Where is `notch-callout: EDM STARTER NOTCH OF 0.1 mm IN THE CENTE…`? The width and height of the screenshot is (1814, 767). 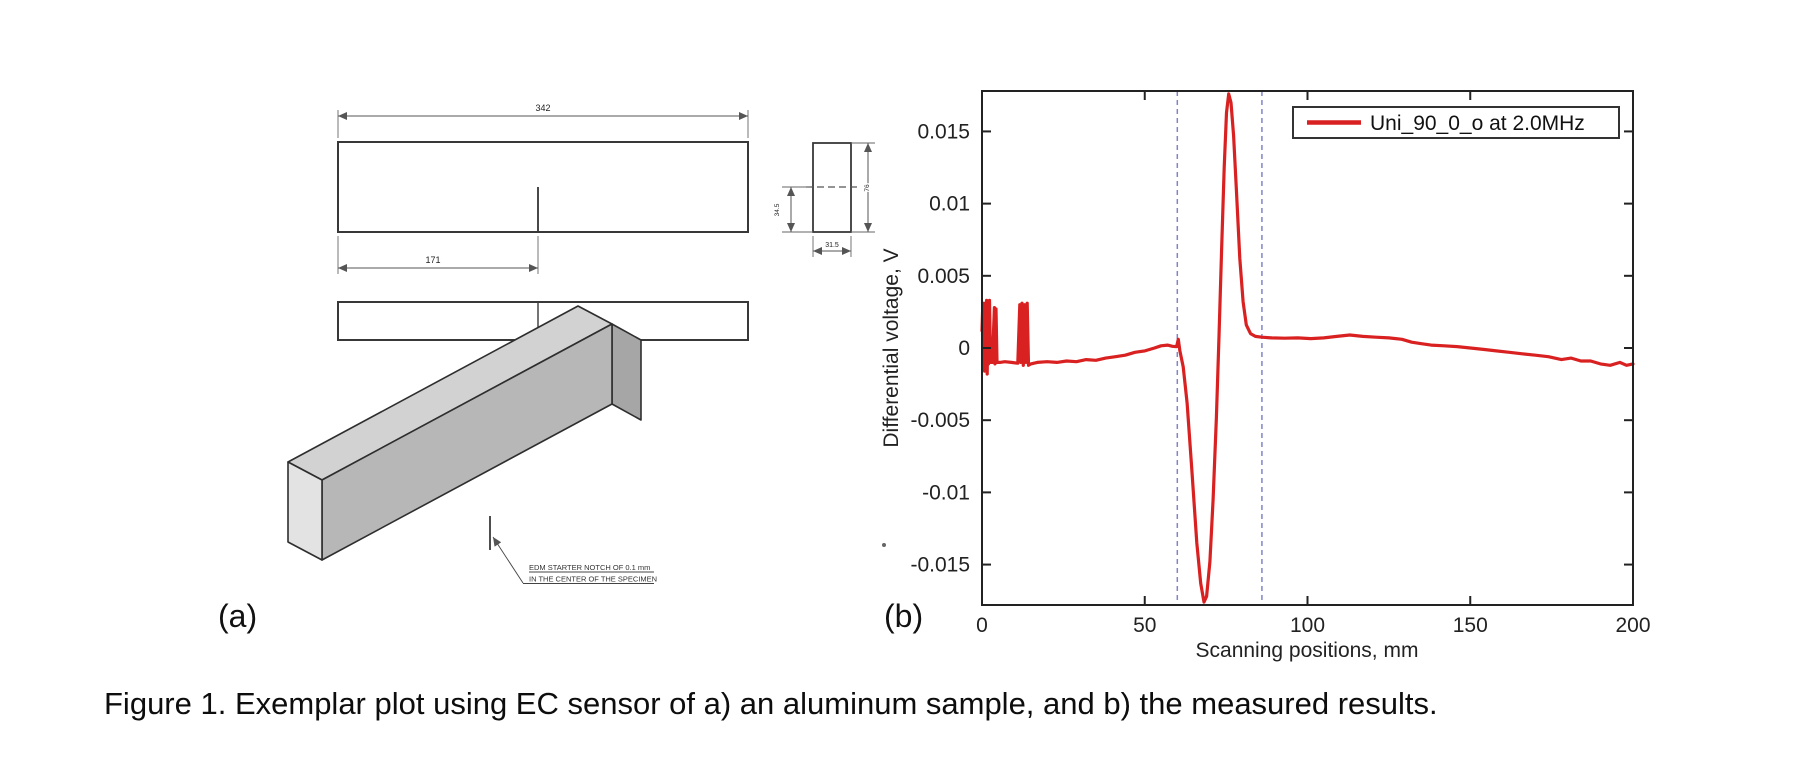
notch-callout: EDM STARTER NOTCH OF 0.1 mm IN THE CENTE… is located at coordinates (574, 560).